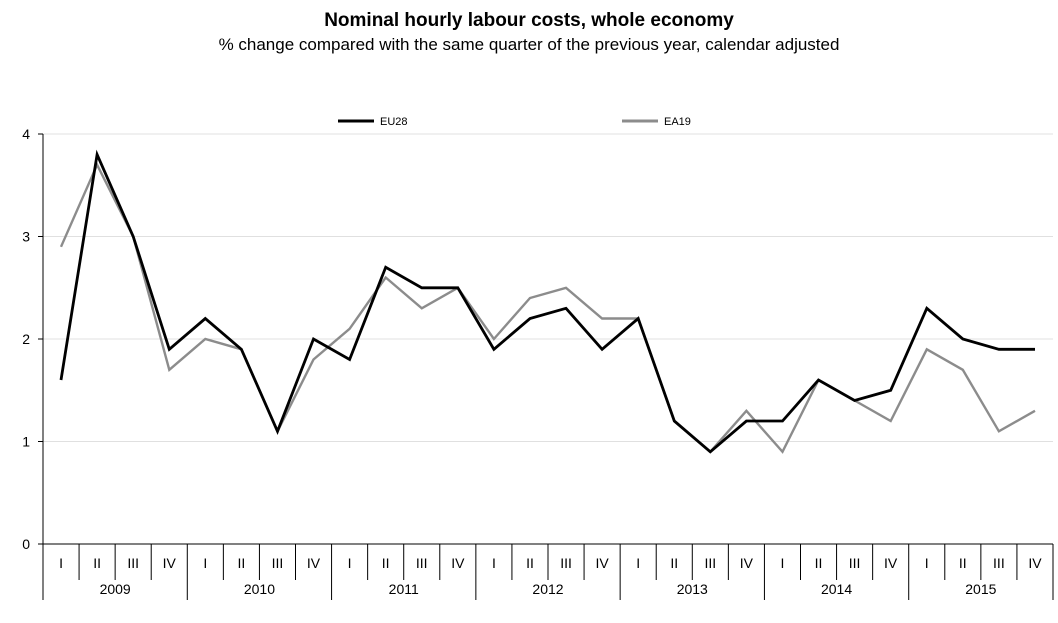 The image size is (1058, 623). I want to click on x-tick-label-year: 2009, so click(115, 589).